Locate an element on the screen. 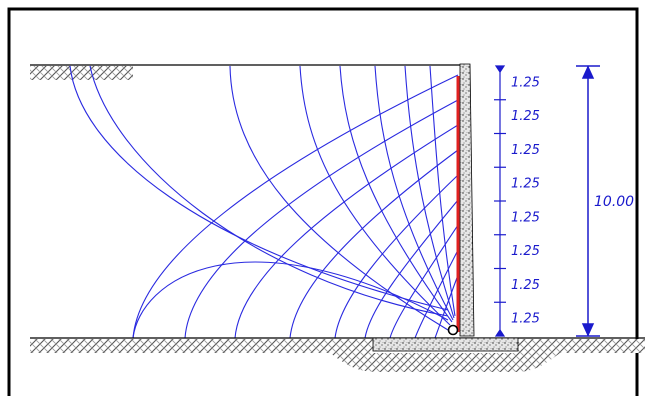 The image size is (647, 396). segment-labels: 1.25 1.25 1.25 1.25 1.25 1.25 1.25 1.25 is located at coordinates (525, 200).